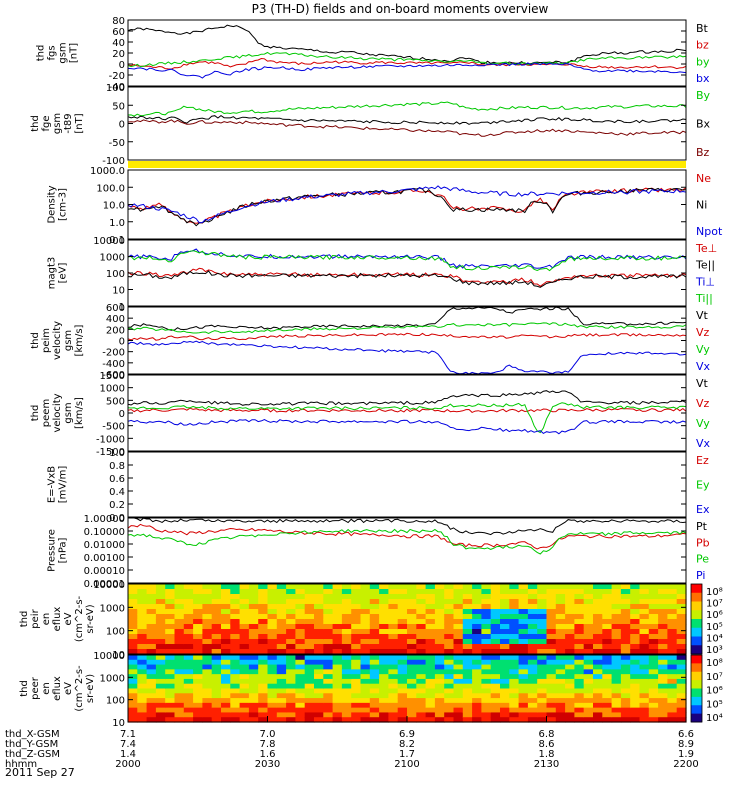 This screenshot has width=750, height=800. Describe the element at coordinates (110, 188) in the screenshot. I see `y-tick-label: 100.0` at that location.